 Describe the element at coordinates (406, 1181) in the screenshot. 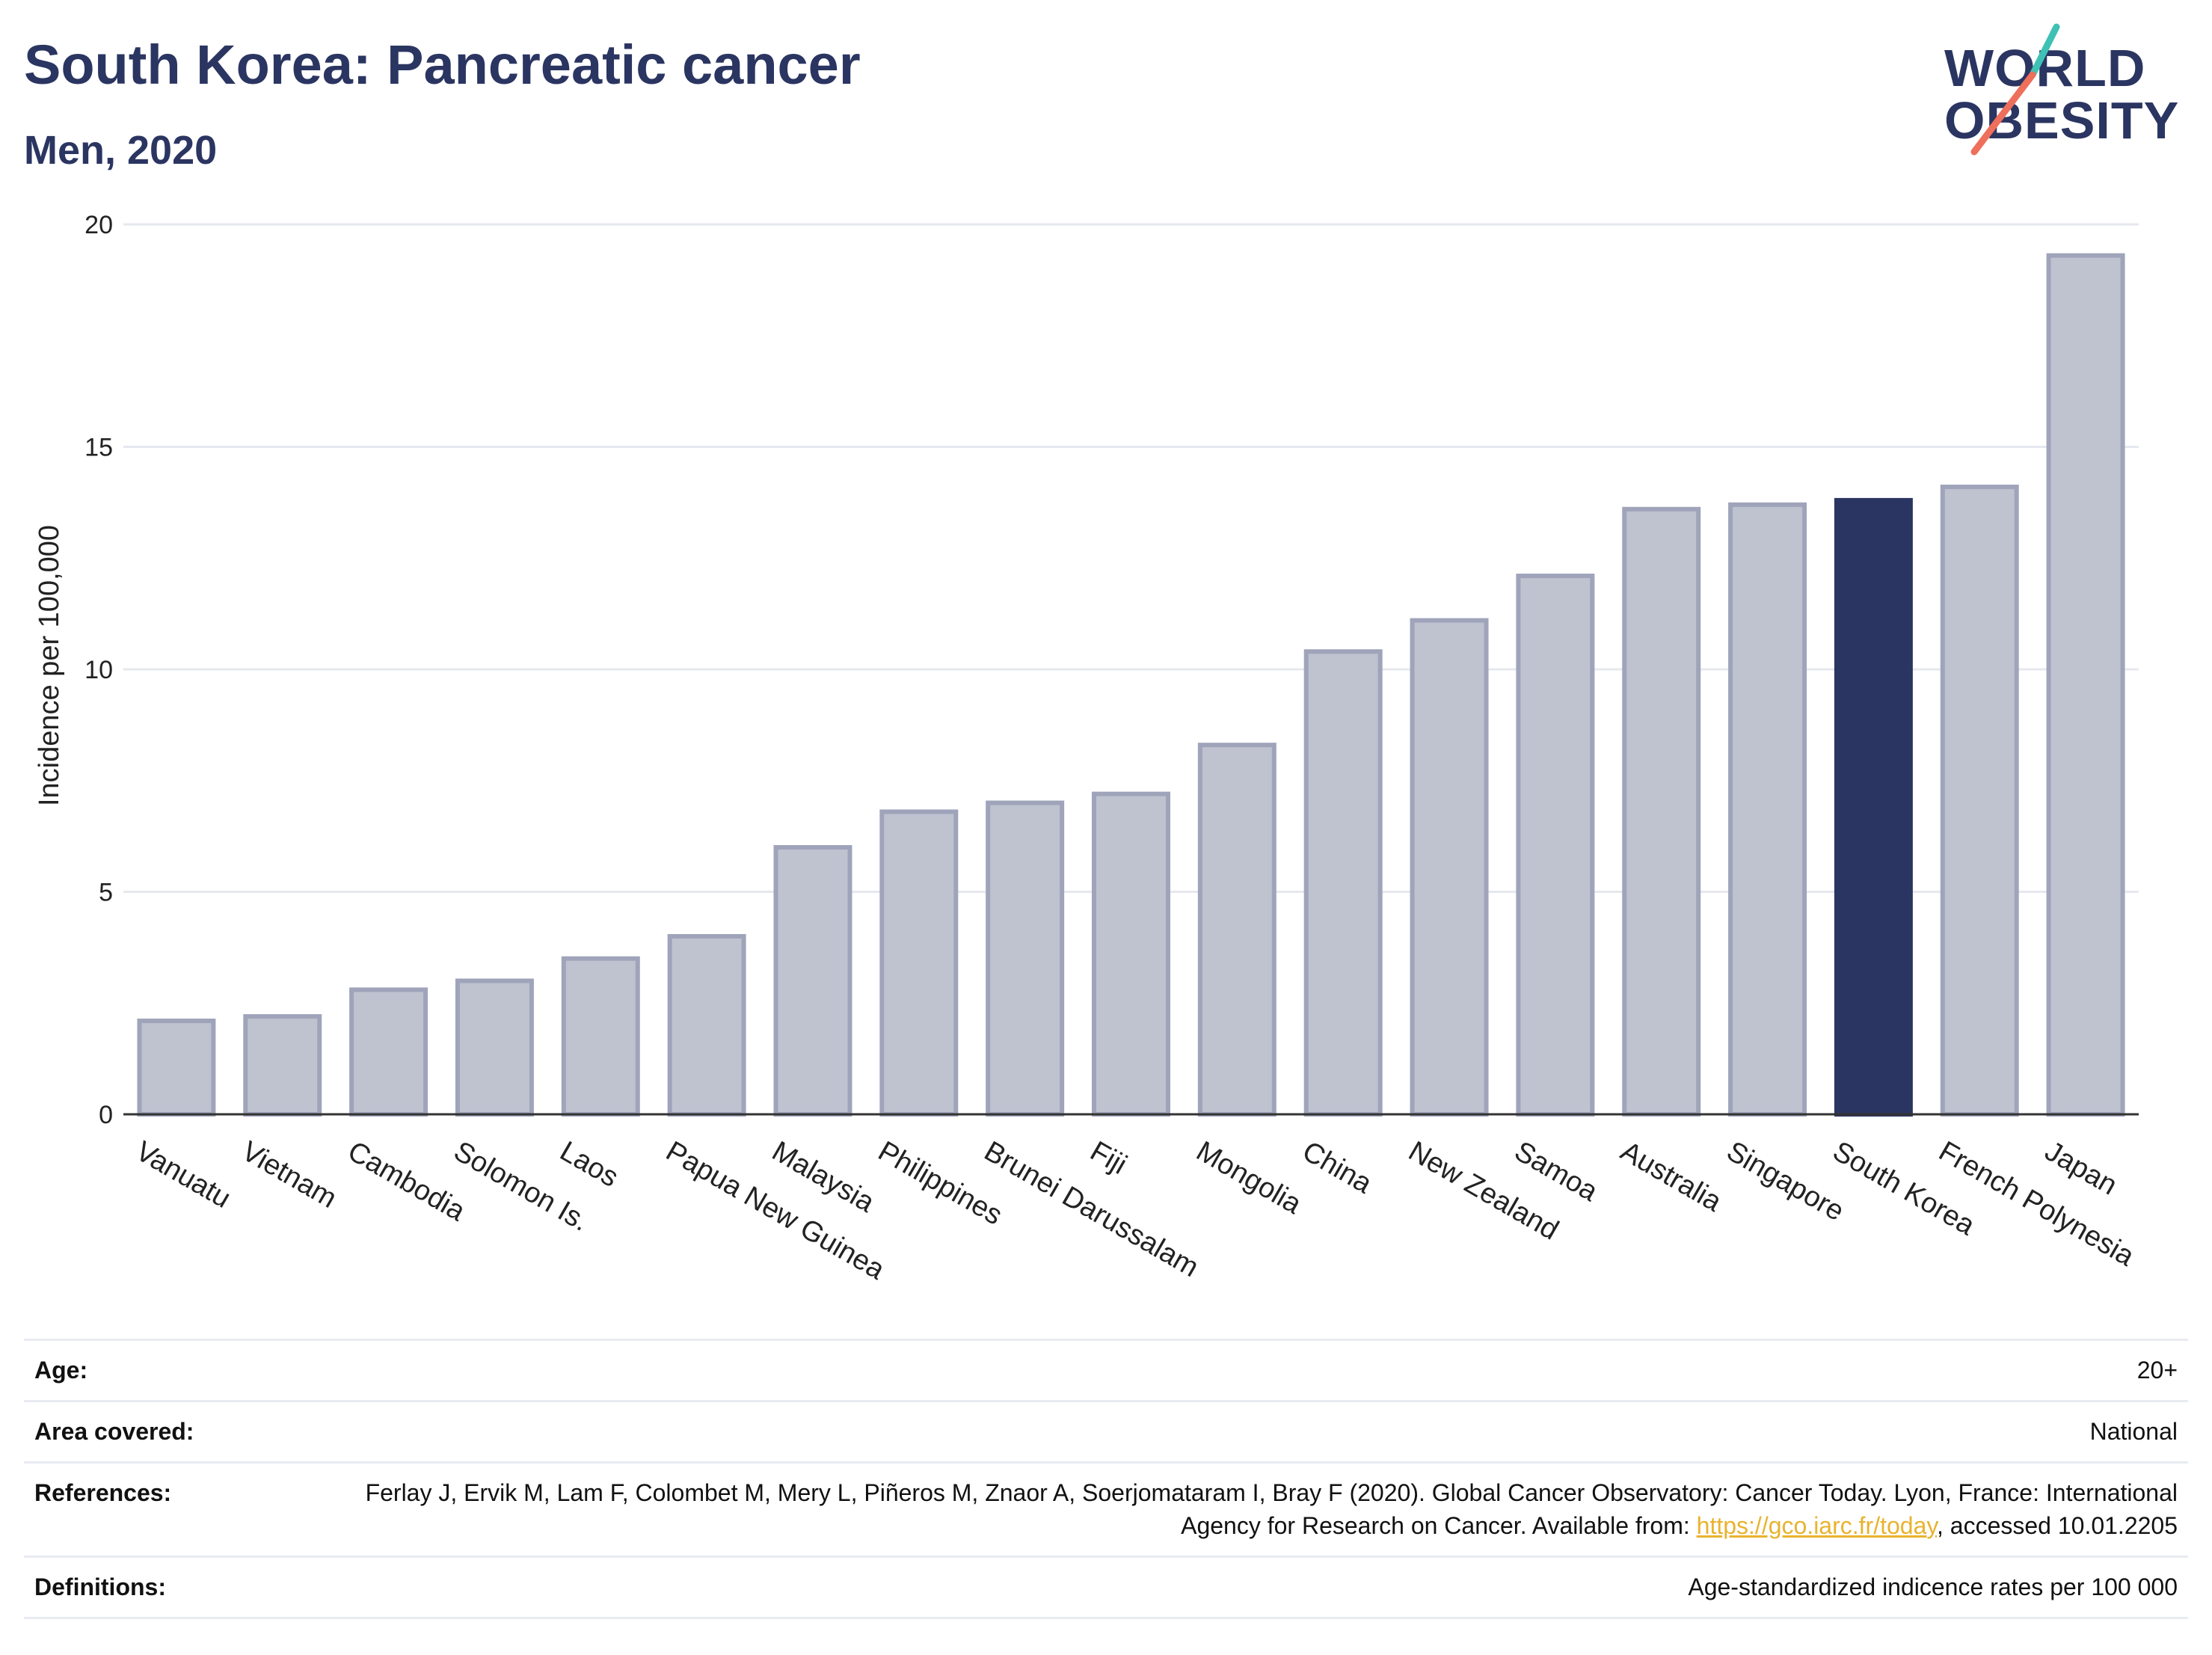

I see `x-tick-label: Cambodia` at that location.